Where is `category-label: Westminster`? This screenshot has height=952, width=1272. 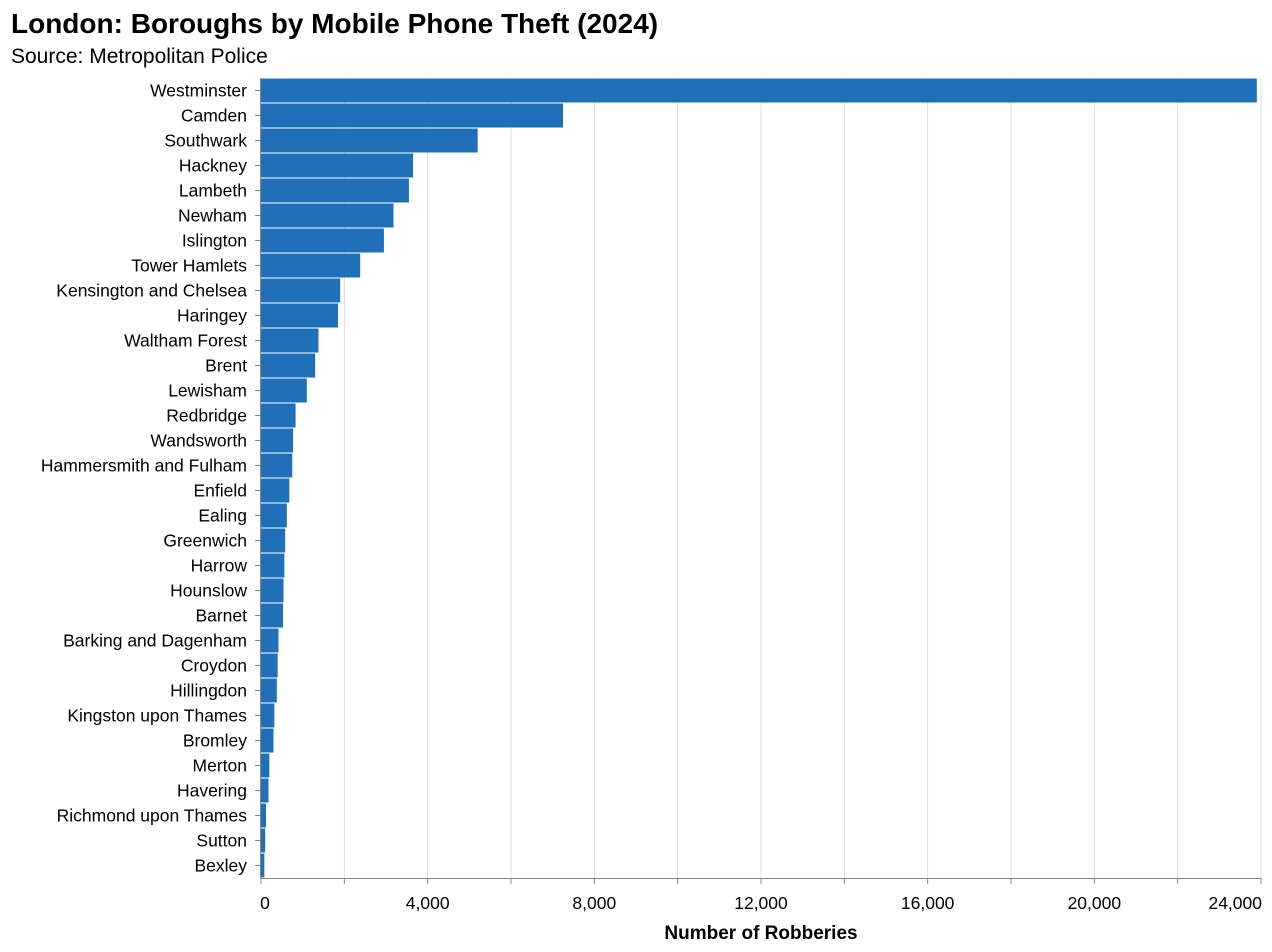
category-label: Westminster is located at coordinates (198, 91).